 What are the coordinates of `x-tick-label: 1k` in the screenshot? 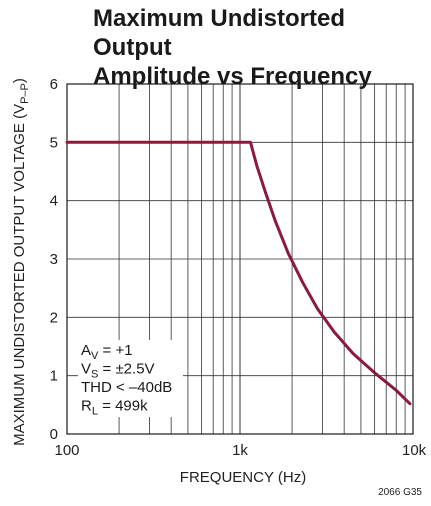 It's located at (240, 450).